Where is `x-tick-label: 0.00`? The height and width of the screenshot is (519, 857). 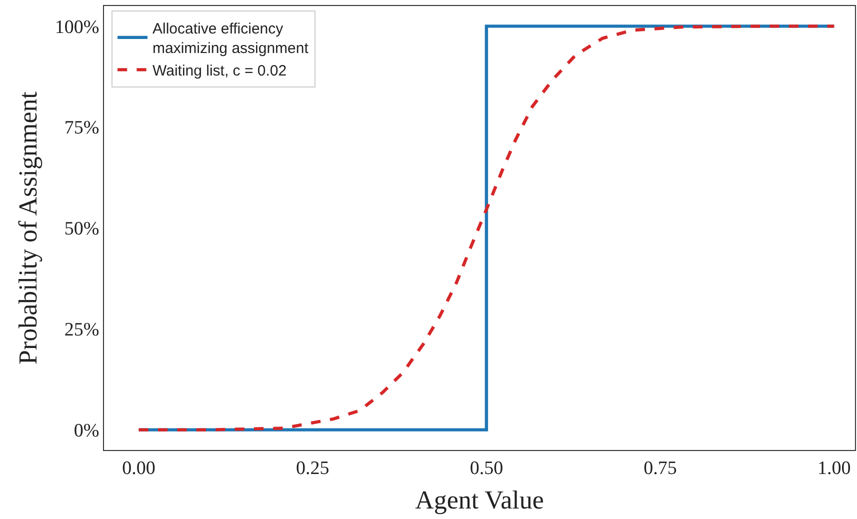
x-tick-label: 0.00 is located at coordinates (139, 468).